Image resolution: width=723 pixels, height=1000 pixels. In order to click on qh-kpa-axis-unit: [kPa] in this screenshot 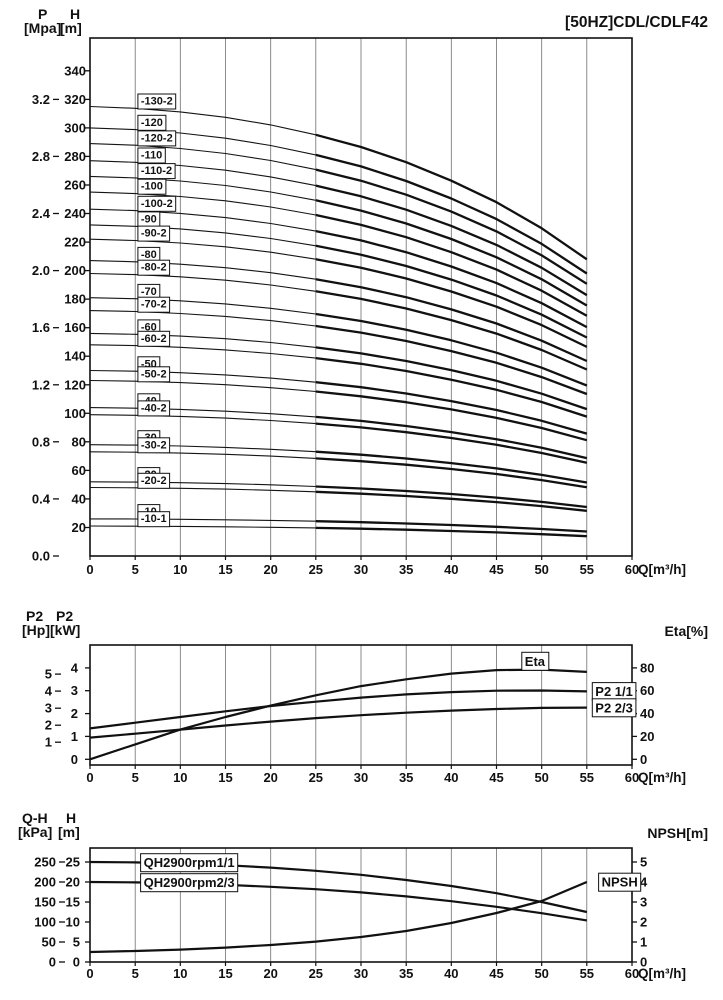, I will do `click(35, 832)`.